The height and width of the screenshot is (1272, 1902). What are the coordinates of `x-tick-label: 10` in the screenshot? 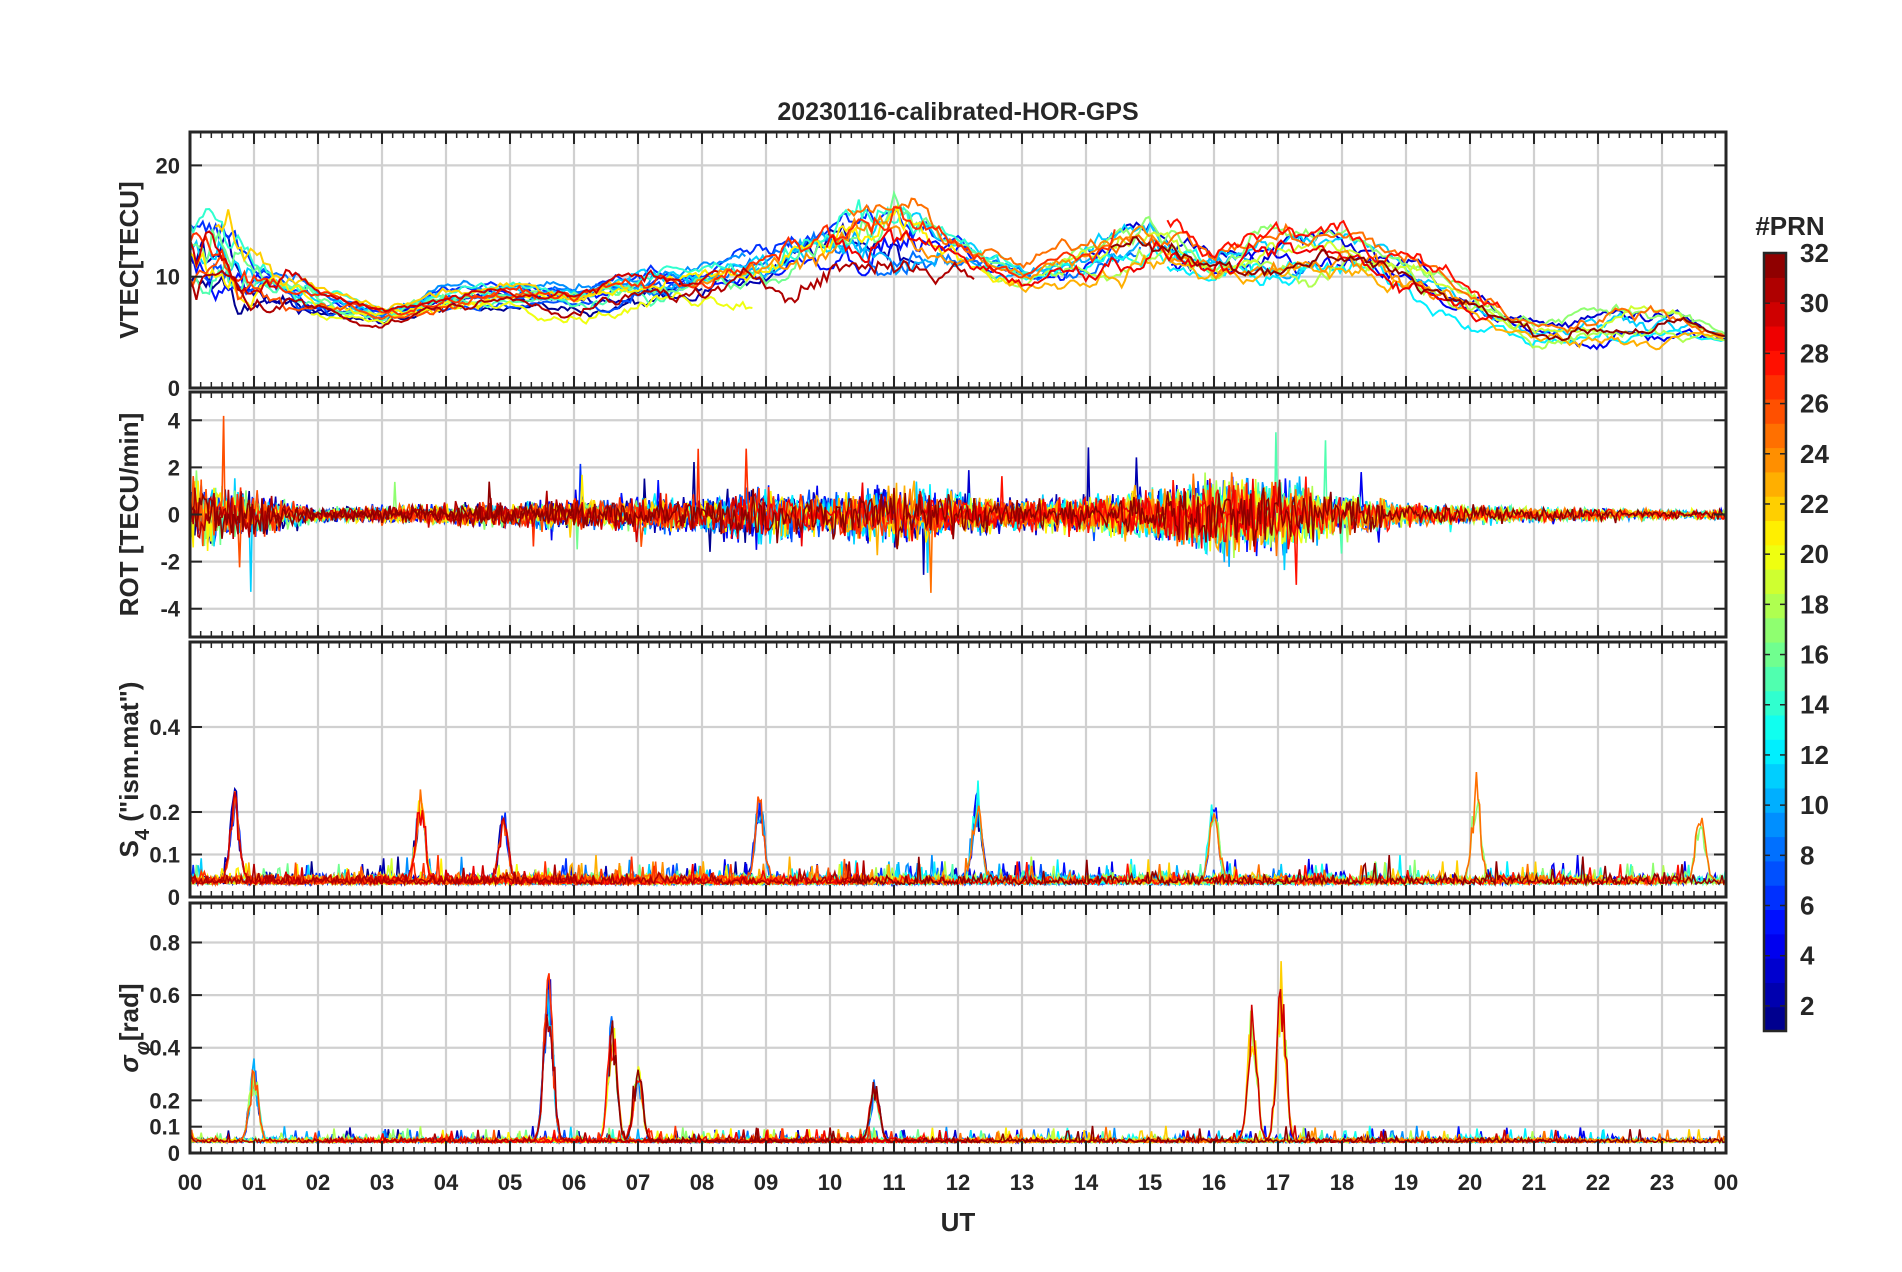 It's located at (830, 1182).